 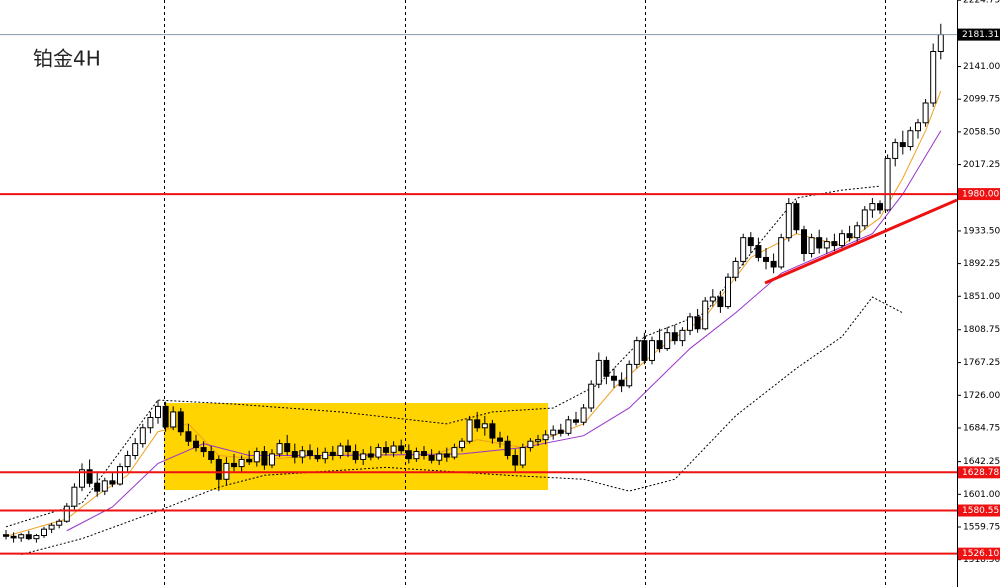 What do you see at coordinates (980, 35) in the screenshot?
I see `current-price-label: 2181.31` at bounding box center [980, 35].